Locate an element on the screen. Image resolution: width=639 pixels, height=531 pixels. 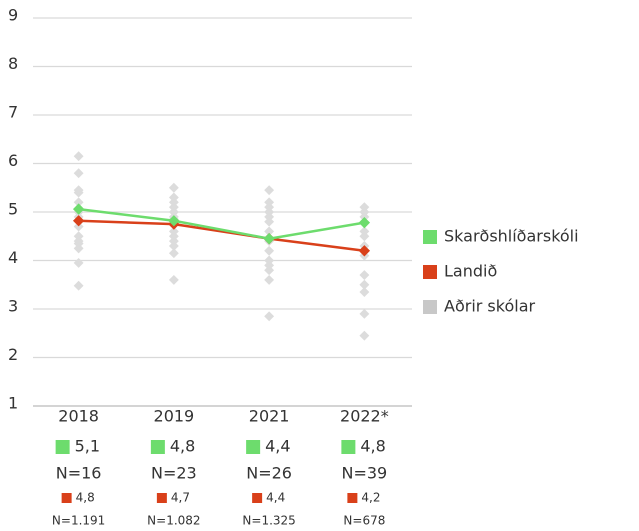
x-tick-label: 2022* is located at coordinates (364, 416).